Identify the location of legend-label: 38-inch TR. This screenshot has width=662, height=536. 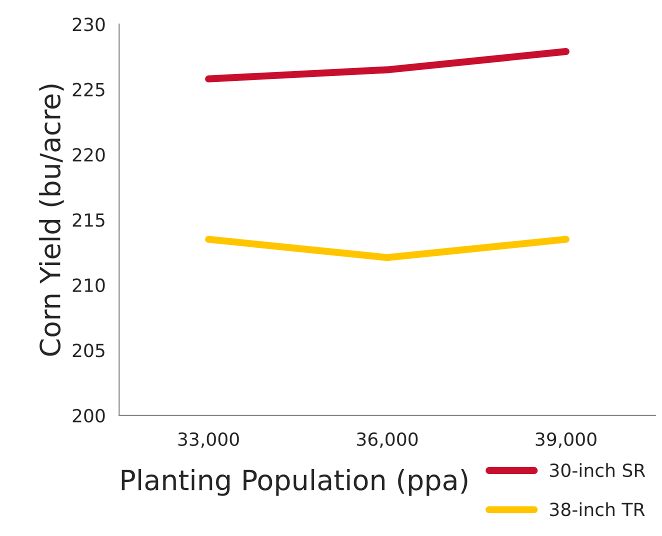
(597, 509).